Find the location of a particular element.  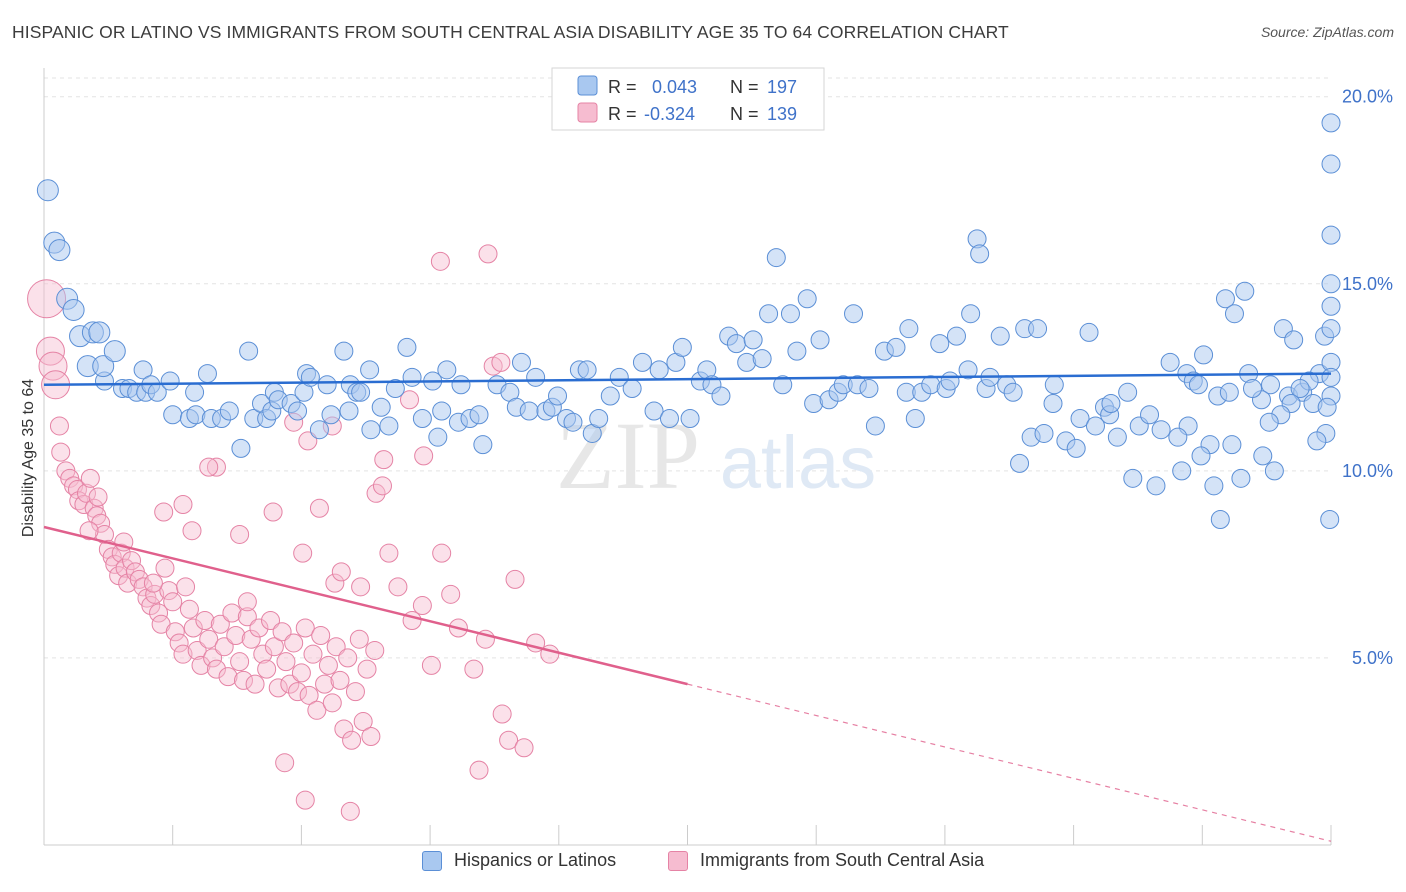

y-tick-label-1: 10.0% is located at coordinates (1367, 471).